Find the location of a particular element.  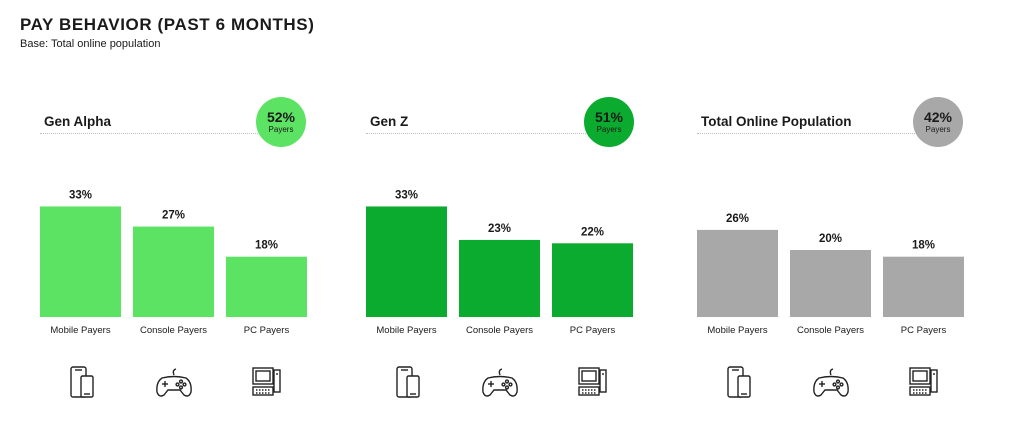

payers-badge: 42% Payers is located at coordinates (938, 122).